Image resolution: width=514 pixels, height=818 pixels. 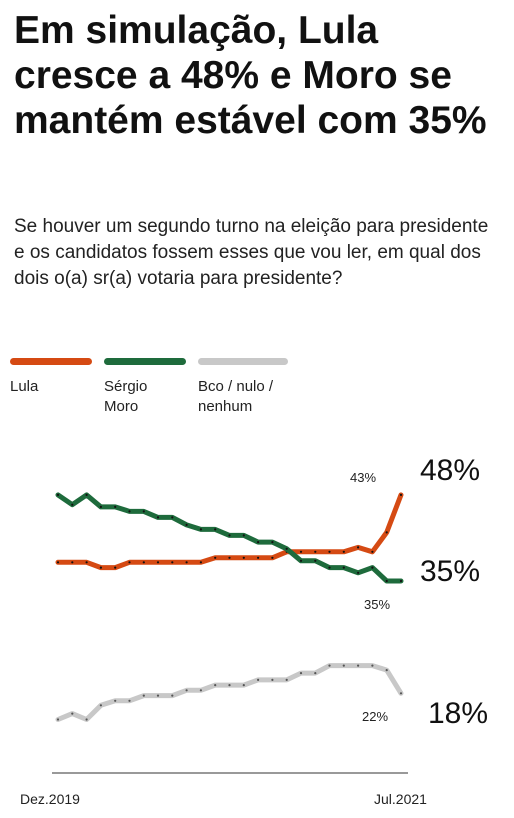 What do you see at coordinates (243, 361) in the screenshot?
I see `legend-swatch-blank` at bounding box center [243, 361].